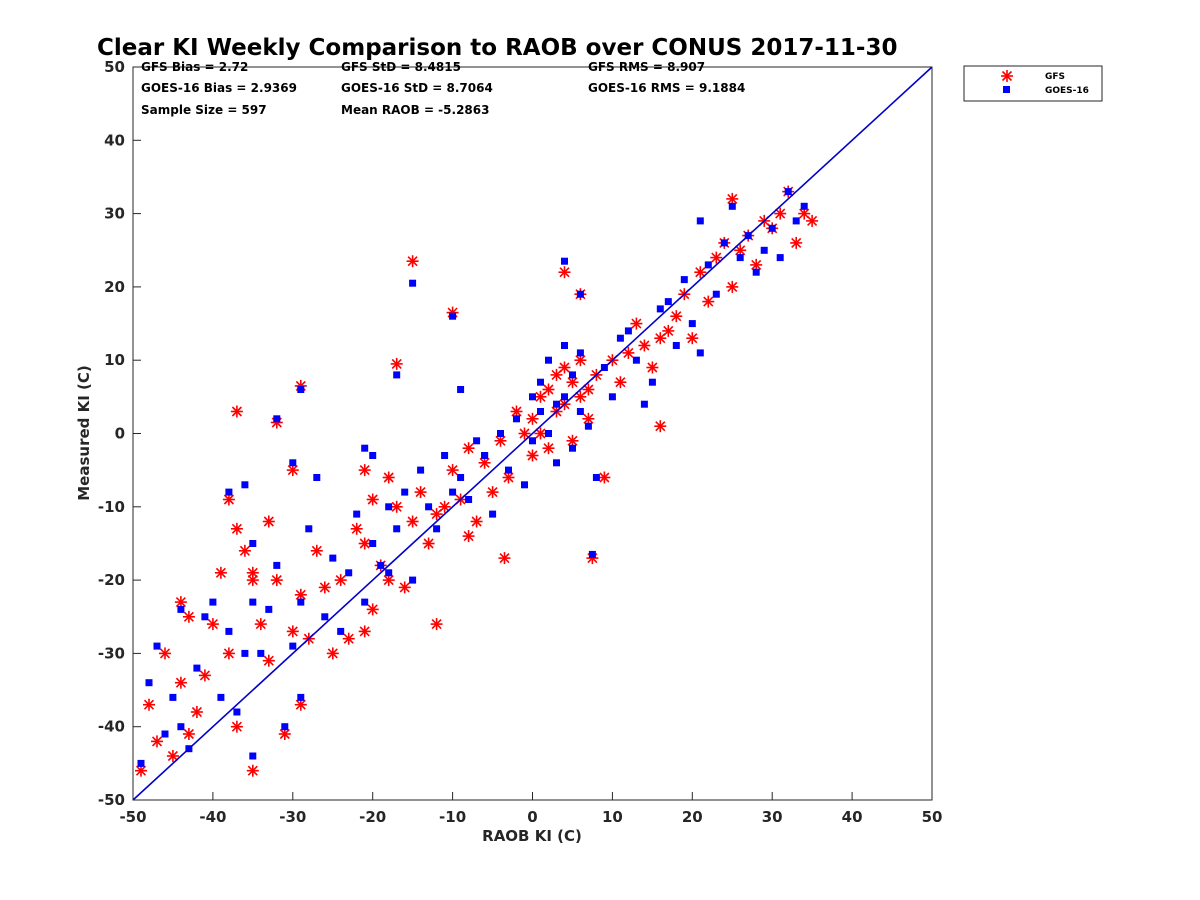  What do you see at coordinates (114, 360) in the screenshot?
I see `y-tick-label: 10` at bounding box center [114, 360].